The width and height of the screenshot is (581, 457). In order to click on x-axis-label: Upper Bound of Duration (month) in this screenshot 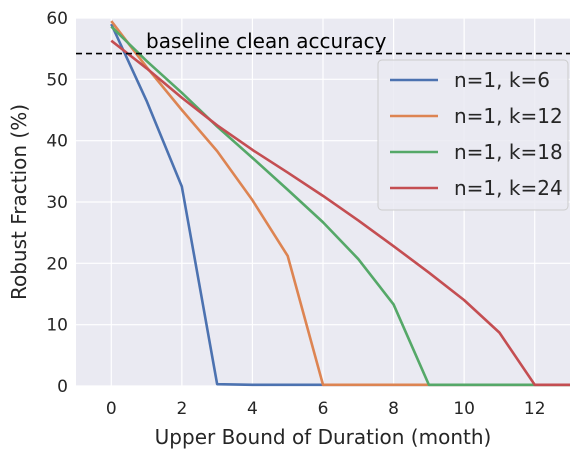, I will do `click(323, 437)`.